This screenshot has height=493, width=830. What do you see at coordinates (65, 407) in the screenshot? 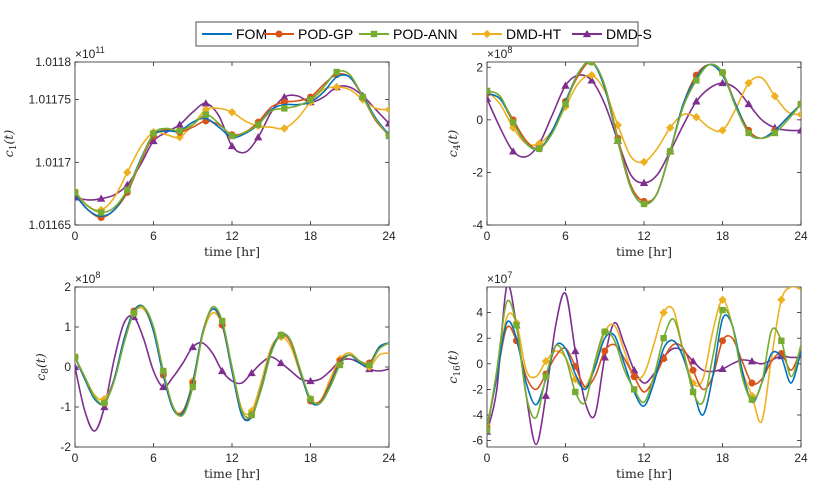
I see `y-tick-label: -1` at bounding box center [65, 407].